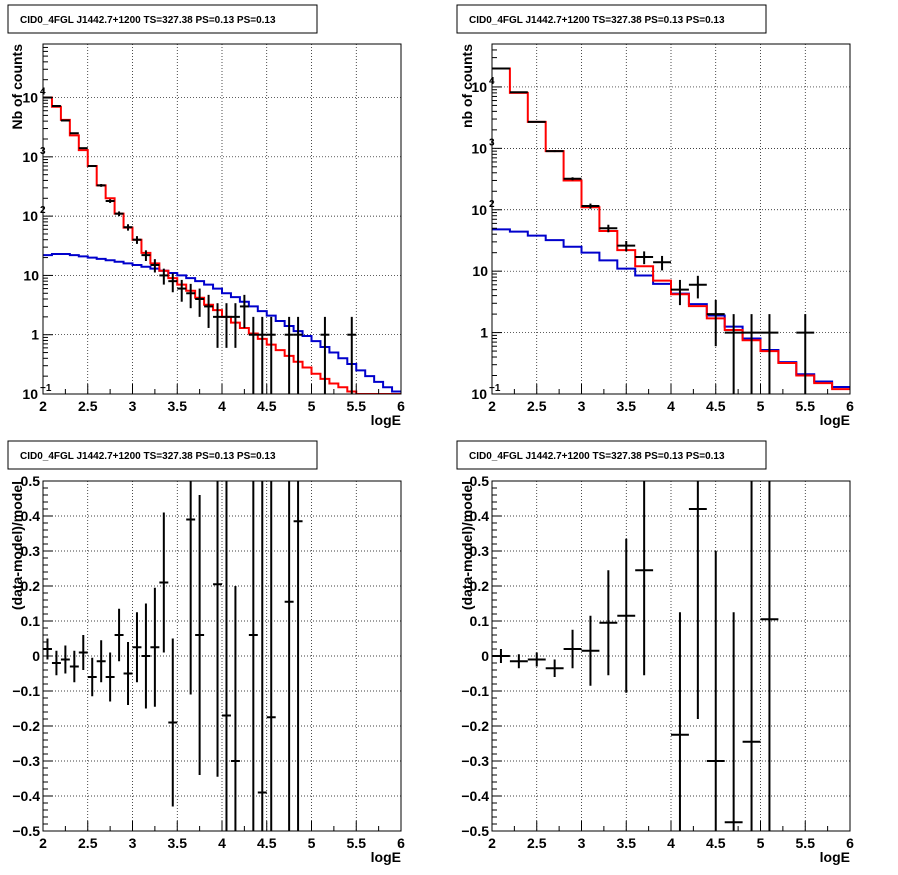  Describe the element at coordinates (401, 843) in the screenshot. I see `x-tick-label: 6` at that location.